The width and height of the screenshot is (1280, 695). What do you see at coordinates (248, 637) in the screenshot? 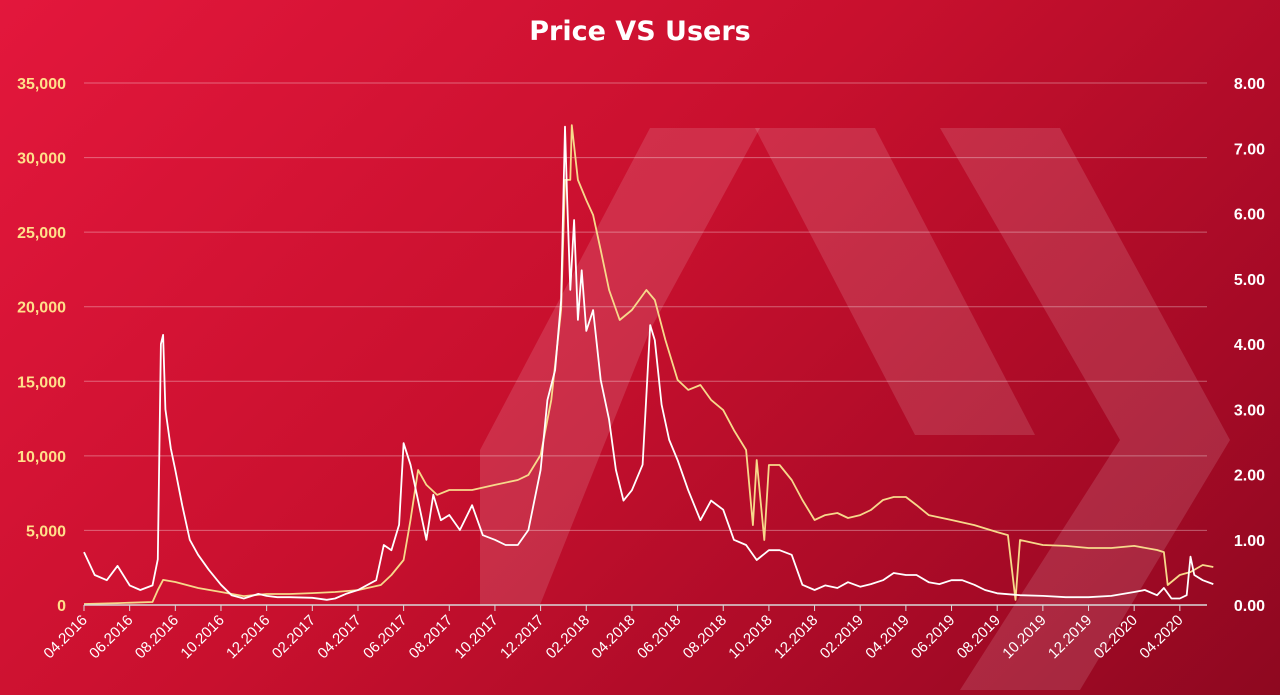
I see `x-axis-tick-label: 12.2016` at bounding box center [248, 637].